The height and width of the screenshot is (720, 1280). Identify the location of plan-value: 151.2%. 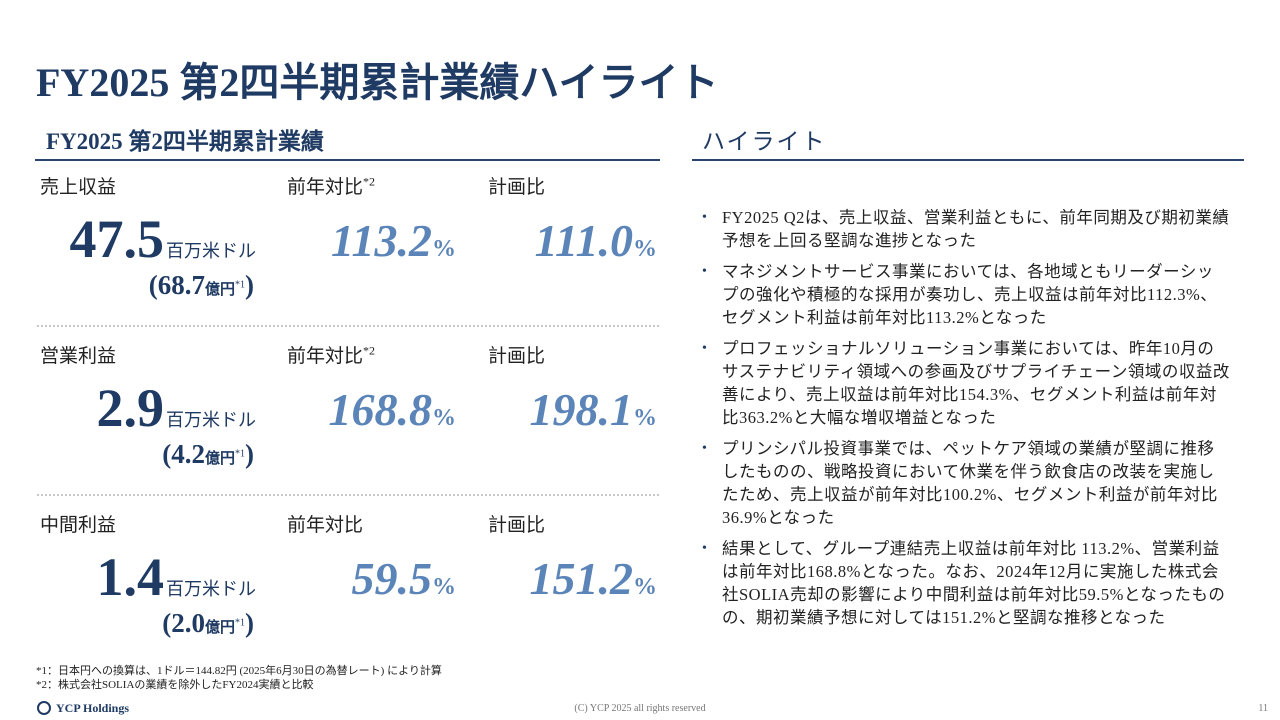
(594, 578).